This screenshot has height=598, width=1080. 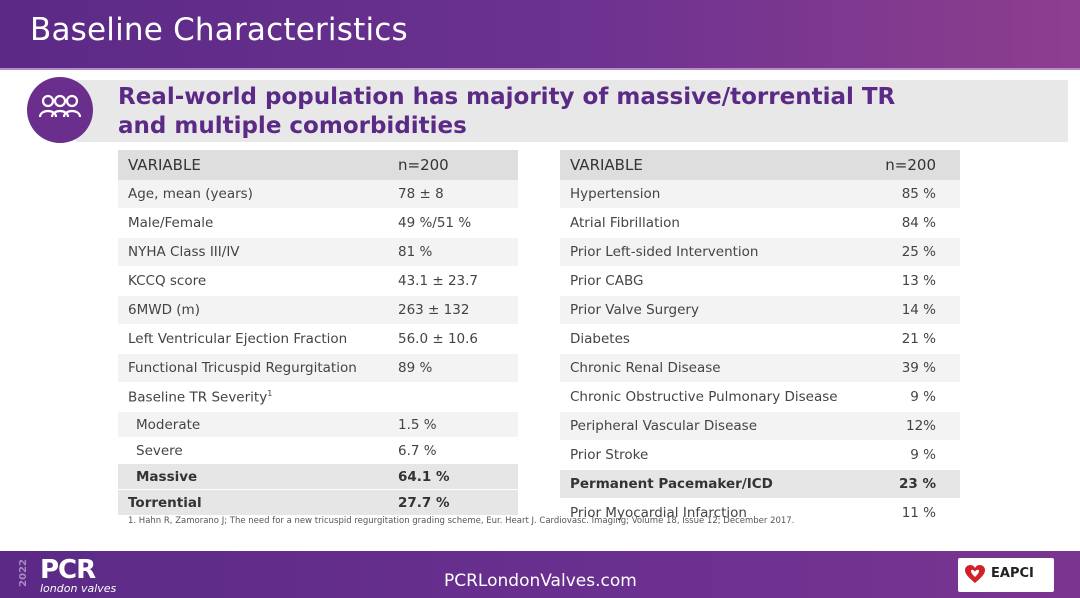 I want to click on eapci-logo: EAPCI, so click(x=1006, y=575).